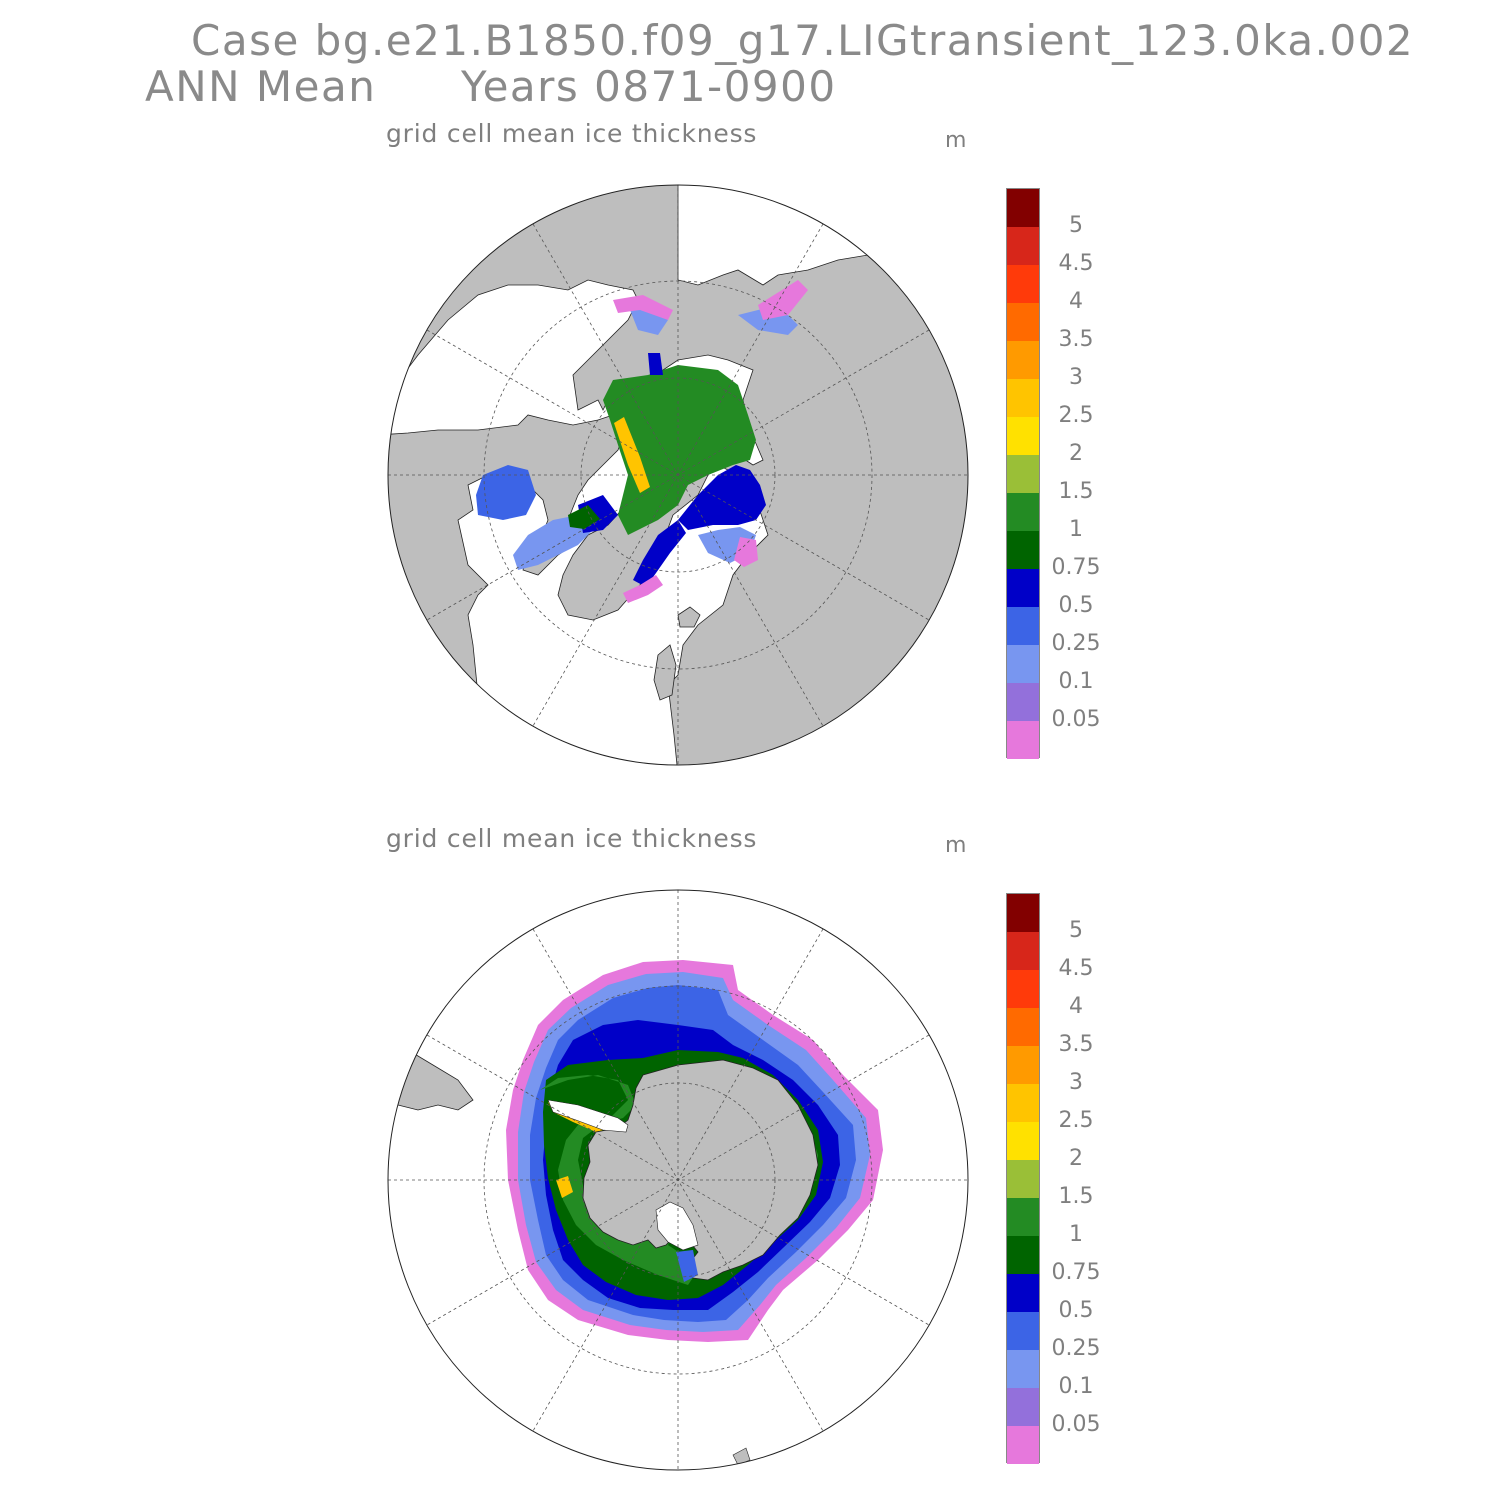 The width and height of the screenshot is (1500, 1500). What do you see at coordinates (1076, 567) in the screenshot?
I see `north-cb-label: 0.75` at bounding box center [1076, 567].